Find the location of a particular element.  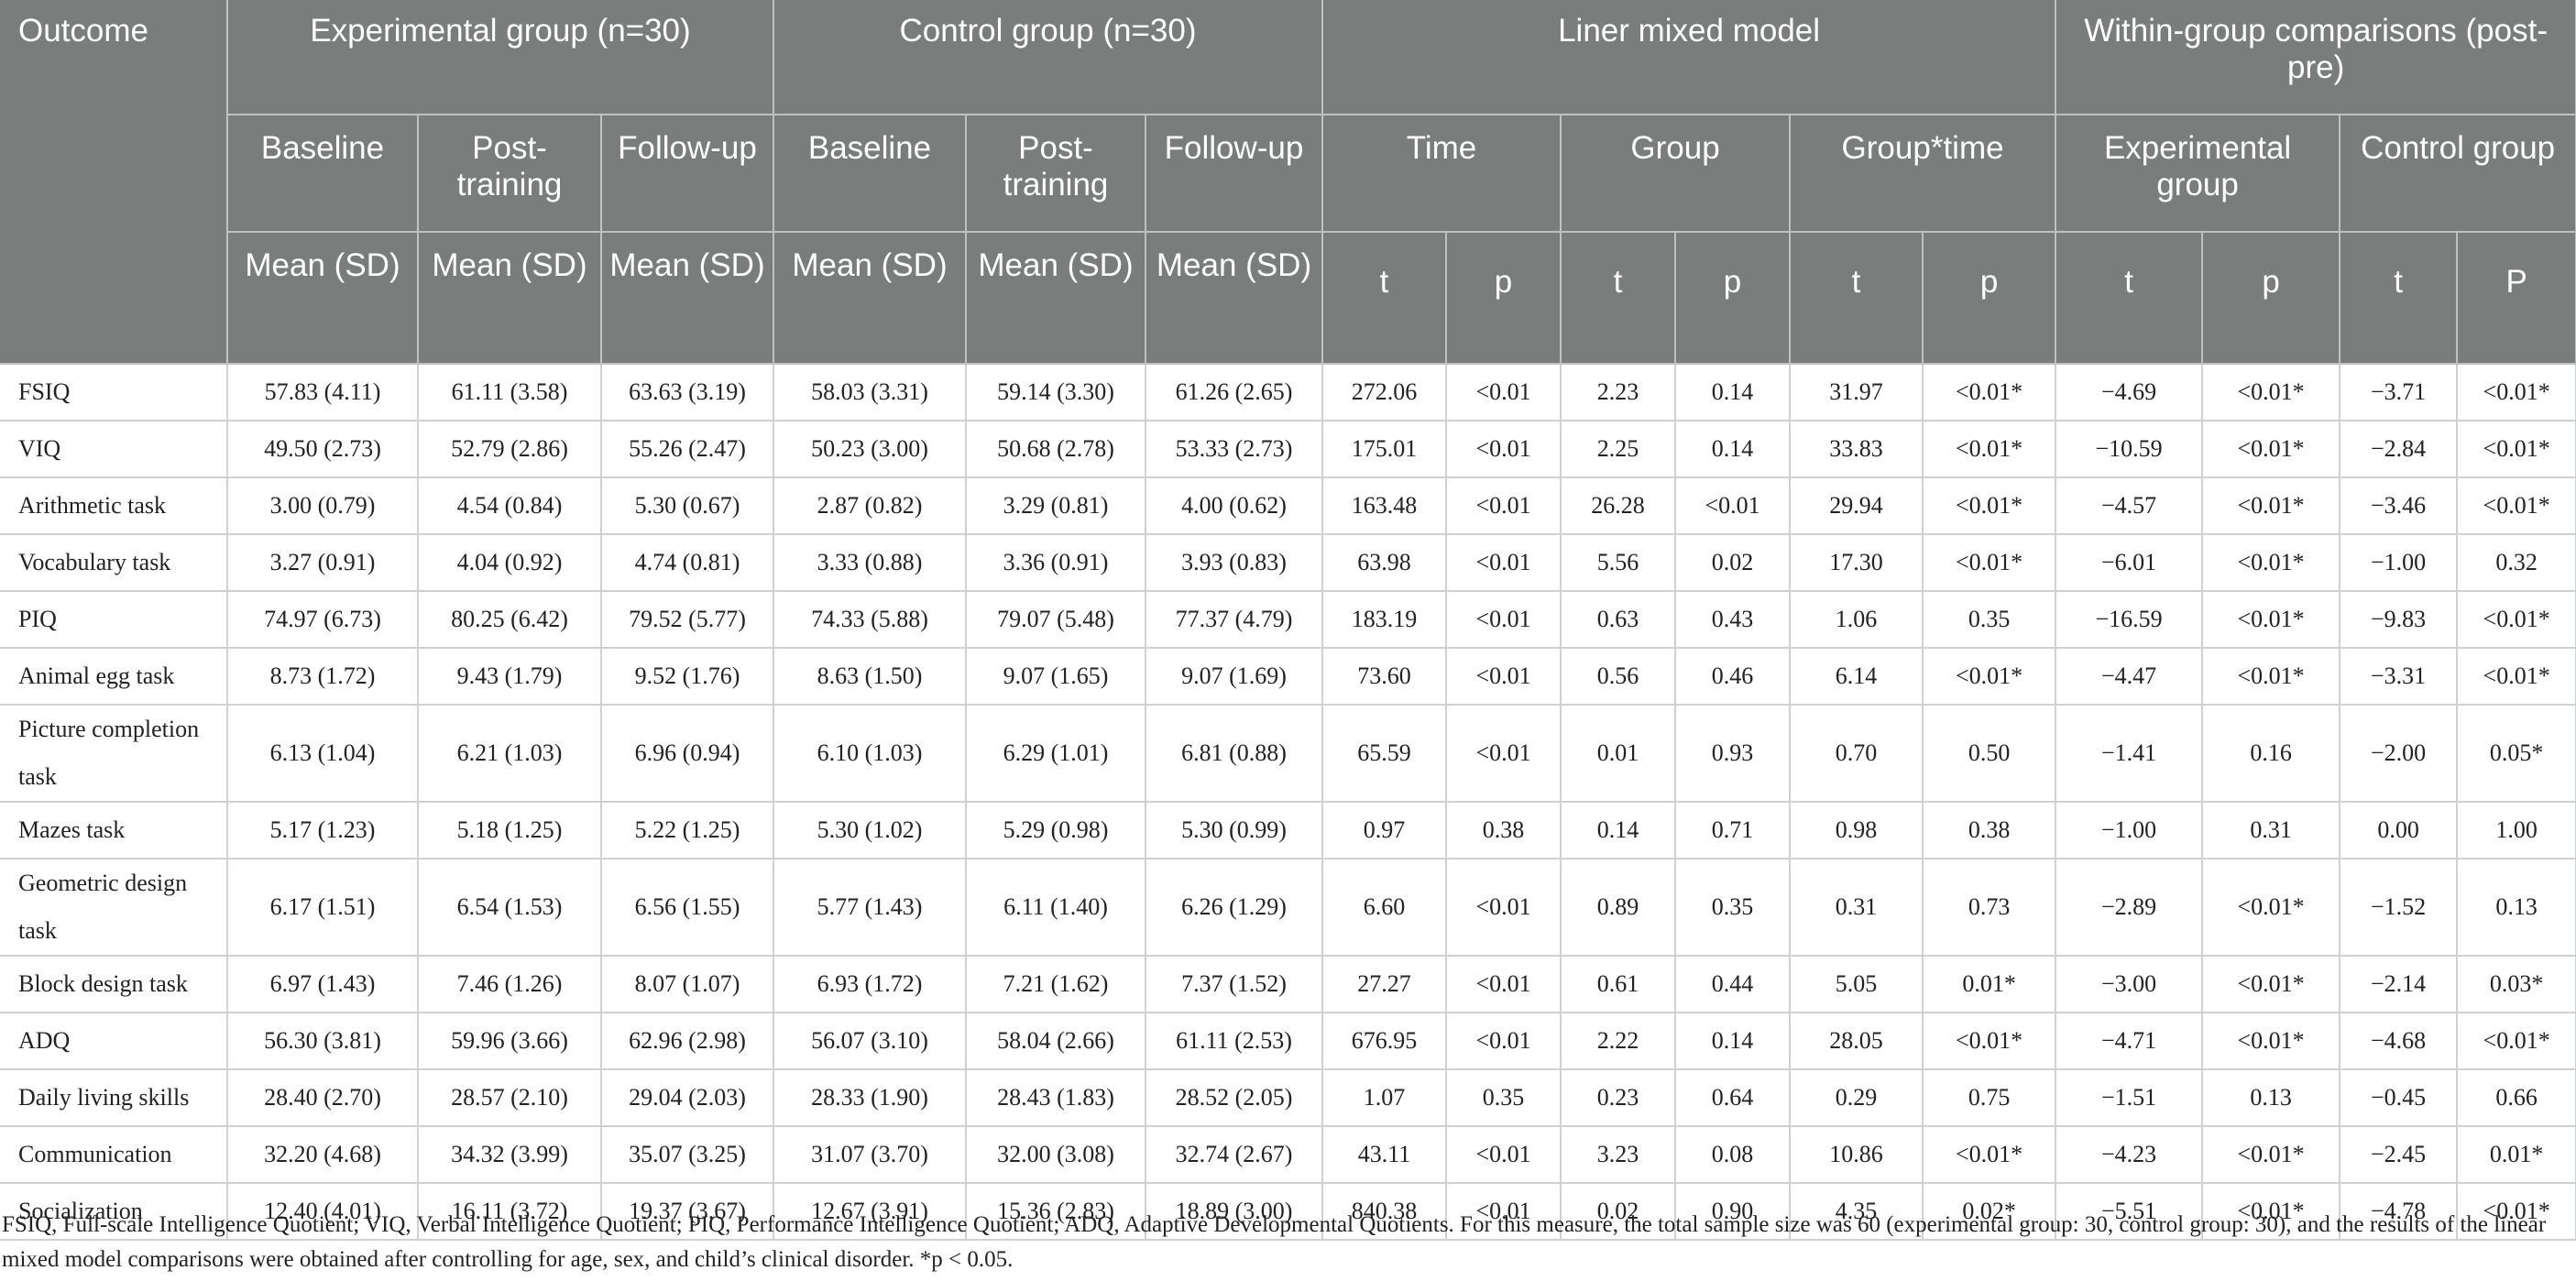

table-cell: 6.17 (1.51) is located at coordinates (323, 908).